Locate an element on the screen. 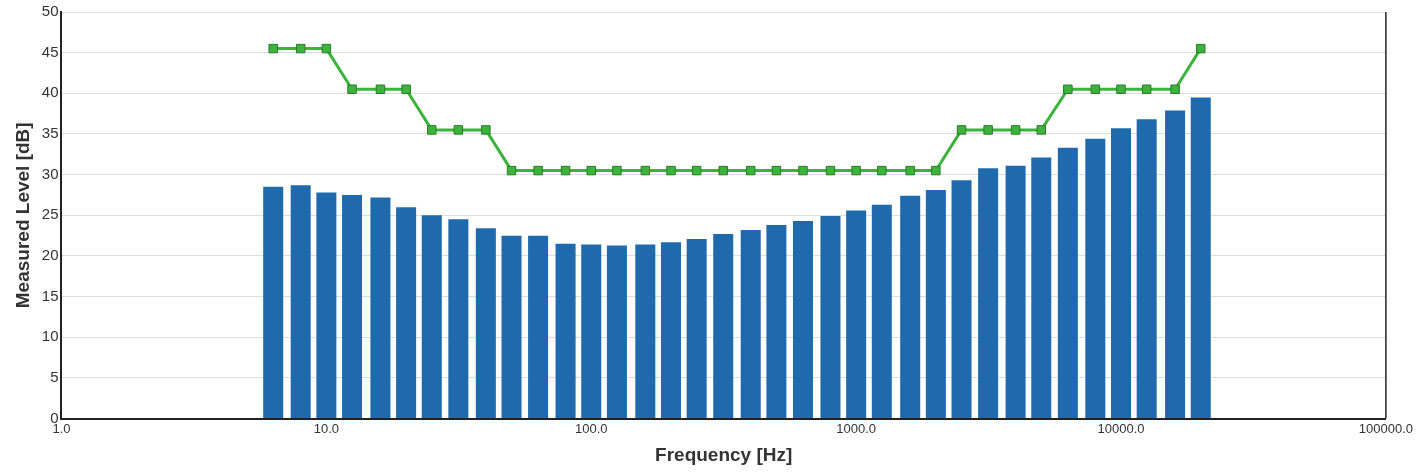  x-tick-label: 10000.0 is located at coordinates (1121, 428).